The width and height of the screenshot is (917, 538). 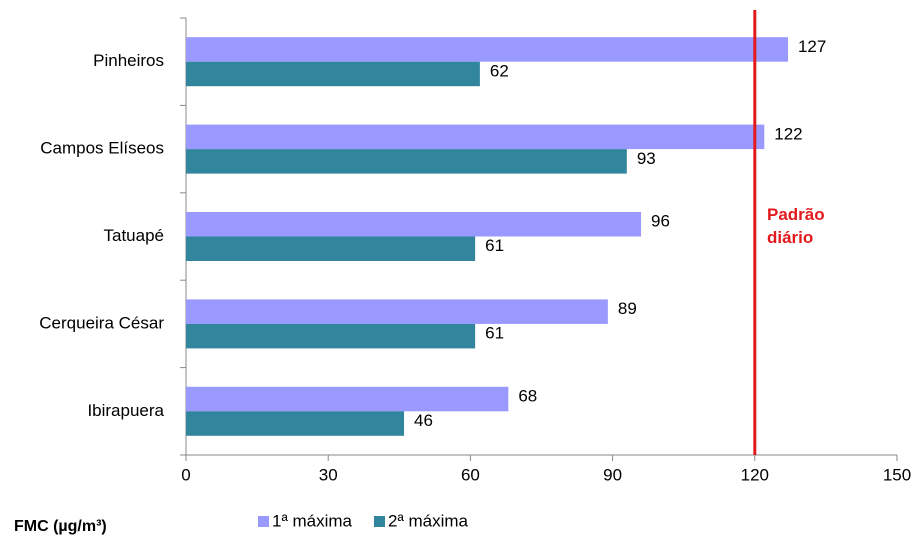 What do you see at coordinates (185, 474) in the screenshot?
I see `x-tick-label: 0` at bounding box center [185, 474].